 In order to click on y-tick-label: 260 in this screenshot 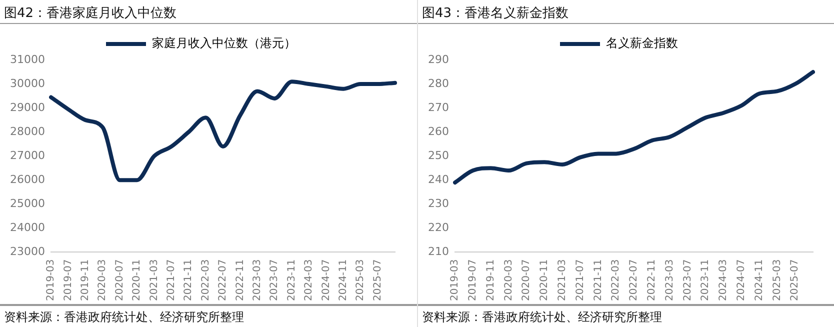, I will do `click(438, 131)`.